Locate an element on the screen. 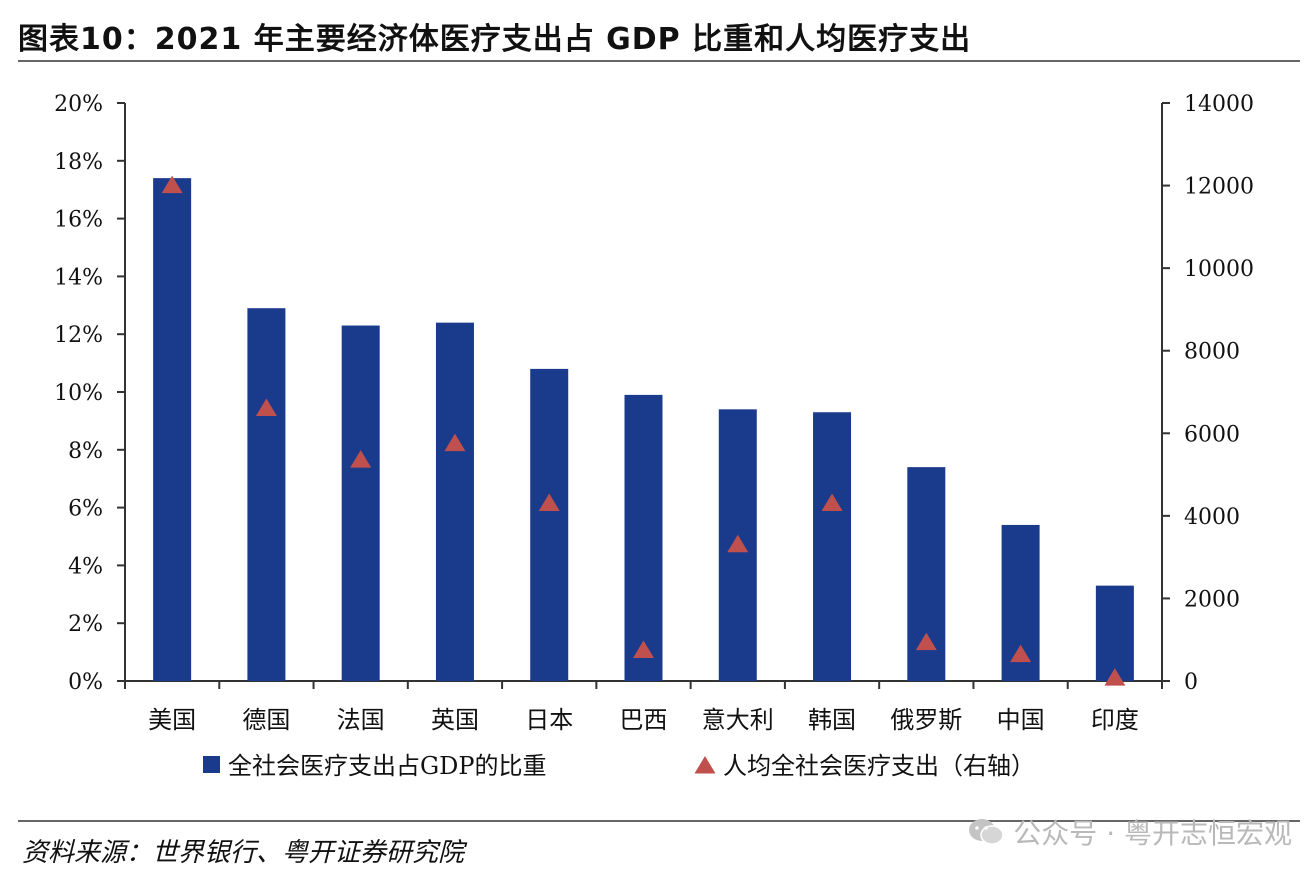  left-tick-label: 14% is located at coordinates (78, 277).